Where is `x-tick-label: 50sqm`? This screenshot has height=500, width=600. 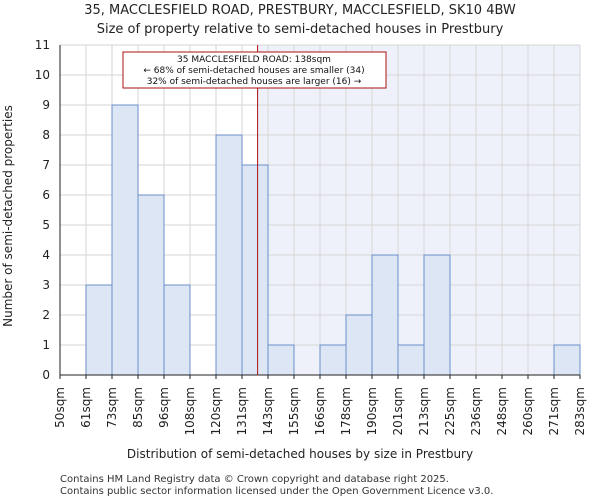
x-tick-label: 50sqm is located at coordinates (60, 407).